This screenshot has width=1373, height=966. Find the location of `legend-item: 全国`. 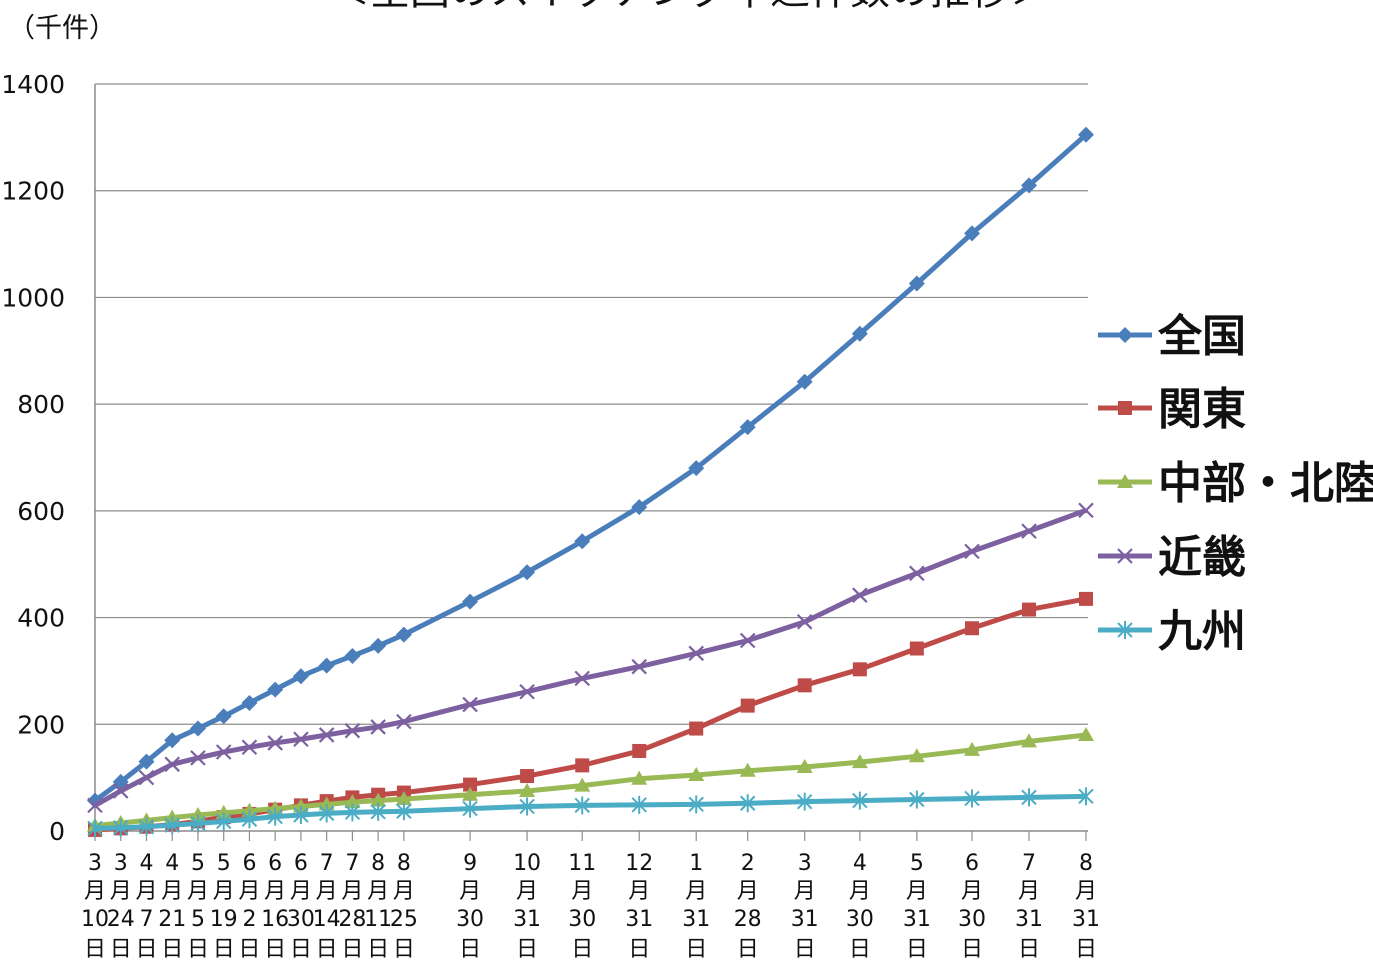

legend-item: 全国 is located at coordinates (1172, 336).